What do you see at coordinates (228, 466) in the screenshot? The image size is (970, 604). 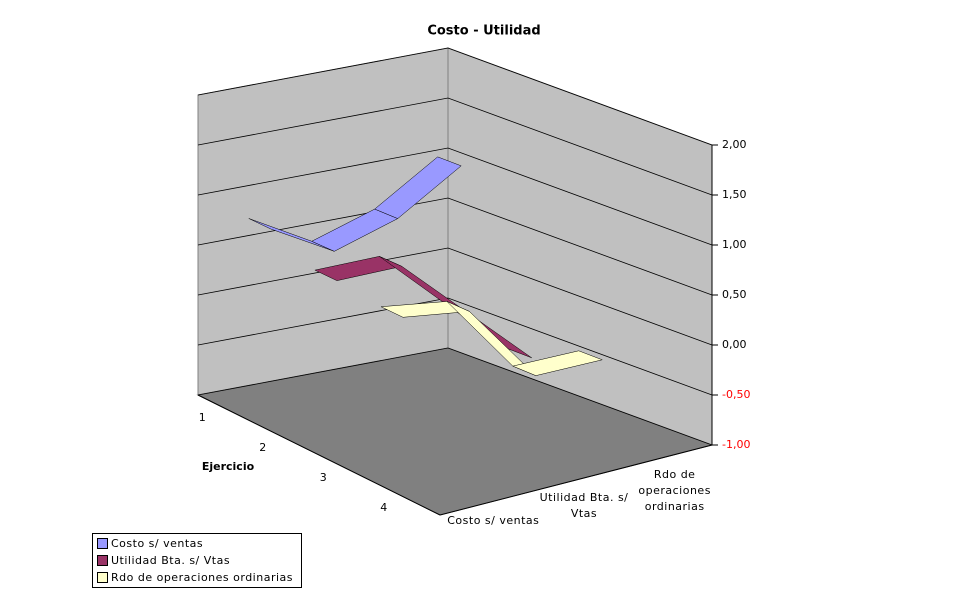 I see `x-axis-title: Ejercicio` at bounding box center [228, 466].